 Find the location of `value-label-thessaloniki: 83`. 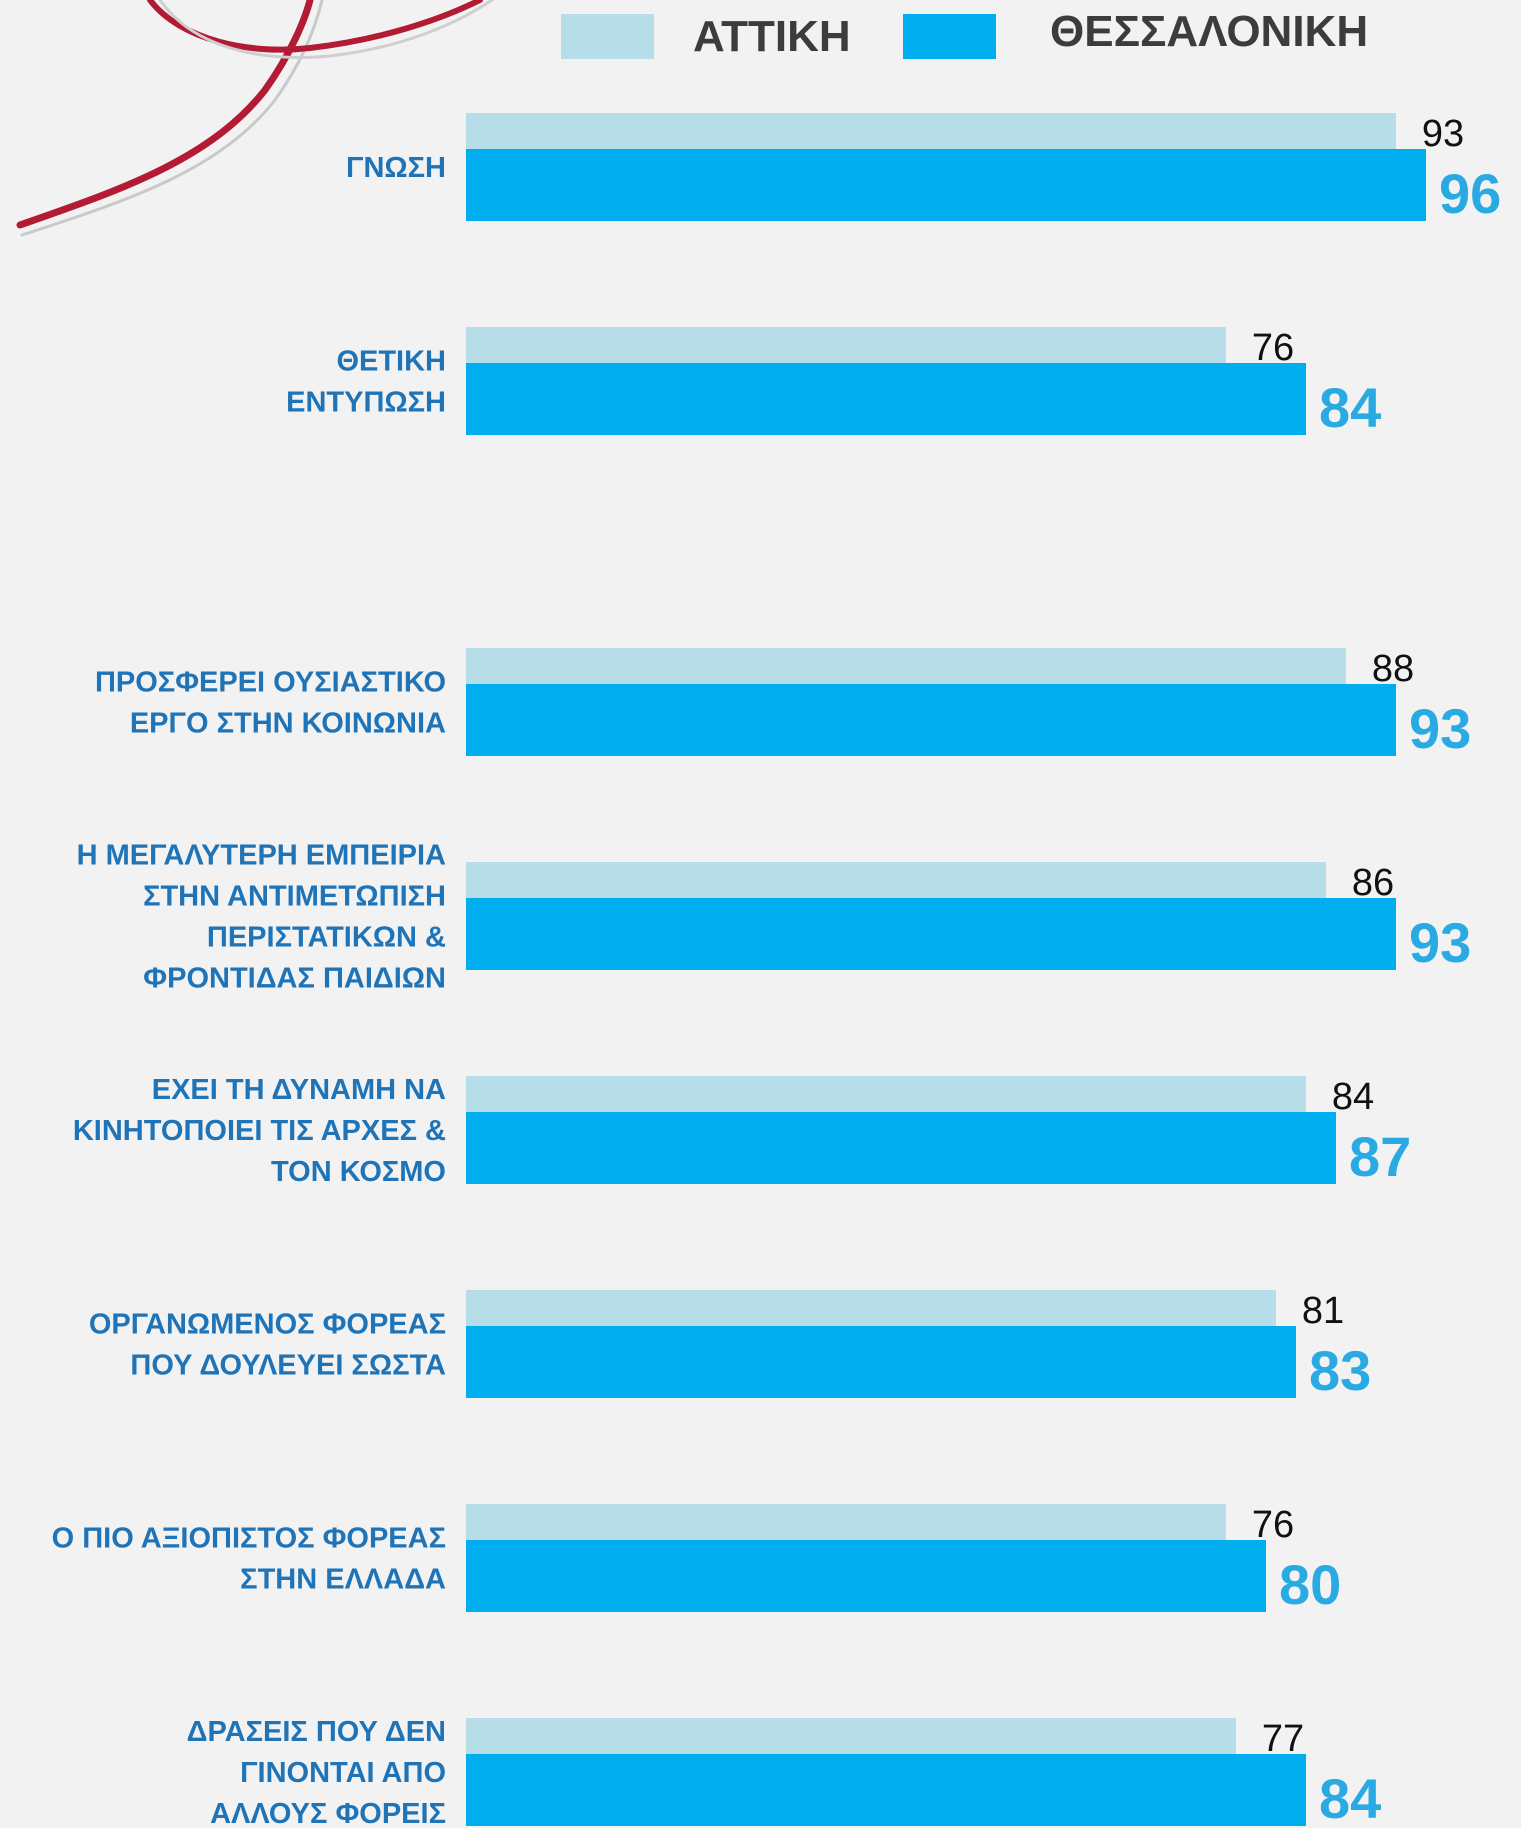

value-label-thessaloniki: 83 is located at coordinates (1340, 1370).